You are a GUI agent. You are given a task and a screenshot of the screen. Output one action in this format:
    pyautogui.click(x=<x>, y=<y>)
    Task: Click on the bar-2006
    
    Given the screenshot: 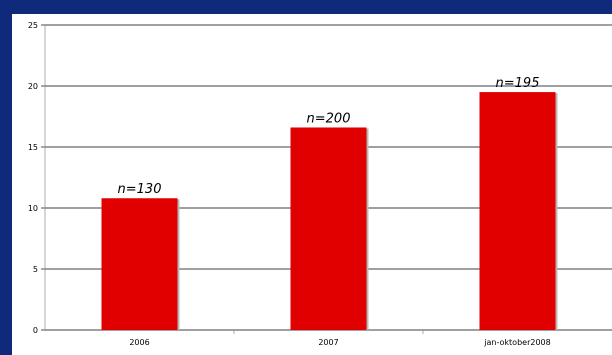 What is the action you would take?
    pyautogui.click(x=139, y=264)
    